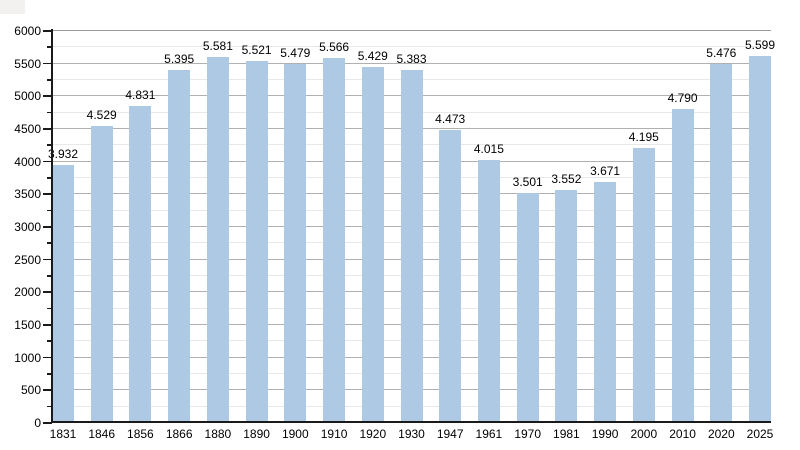  Describe the element at coordinates (140, 95) in the screenshot. I see `bar-value-label: 4.831` at that location.